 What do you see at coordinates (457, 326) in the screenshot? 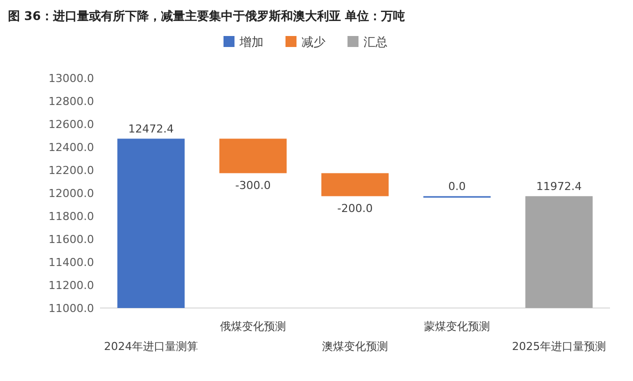
I see `x-tick-label: 蒙煤变化预测` at bounding box center [457, 326].